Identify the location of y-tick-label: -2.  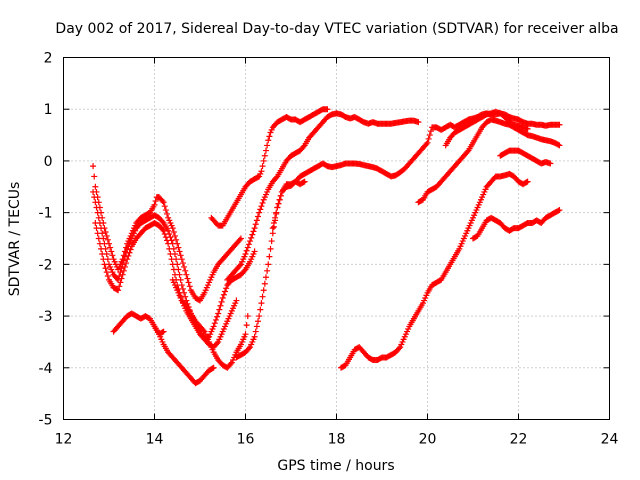
(46, 265).